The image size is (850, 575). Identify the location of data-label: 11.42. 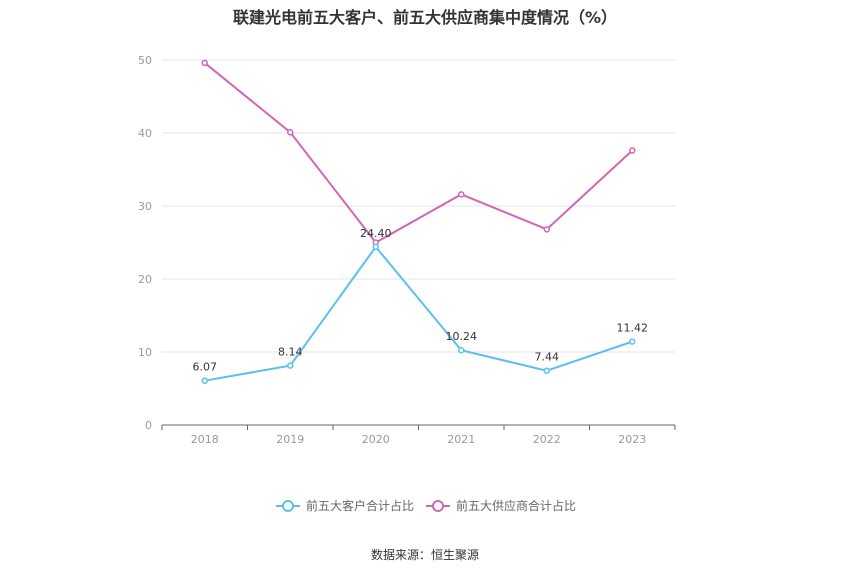
(633, 328).